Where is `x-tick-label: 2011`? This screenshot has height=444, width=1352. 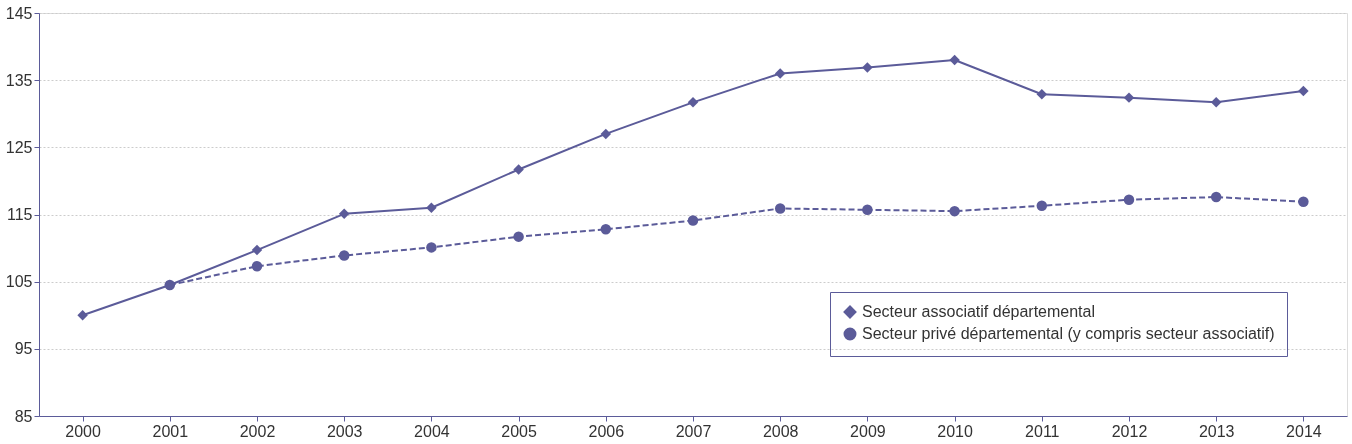 x-tick-label: 2011 is located at coordinates (1042, 431).